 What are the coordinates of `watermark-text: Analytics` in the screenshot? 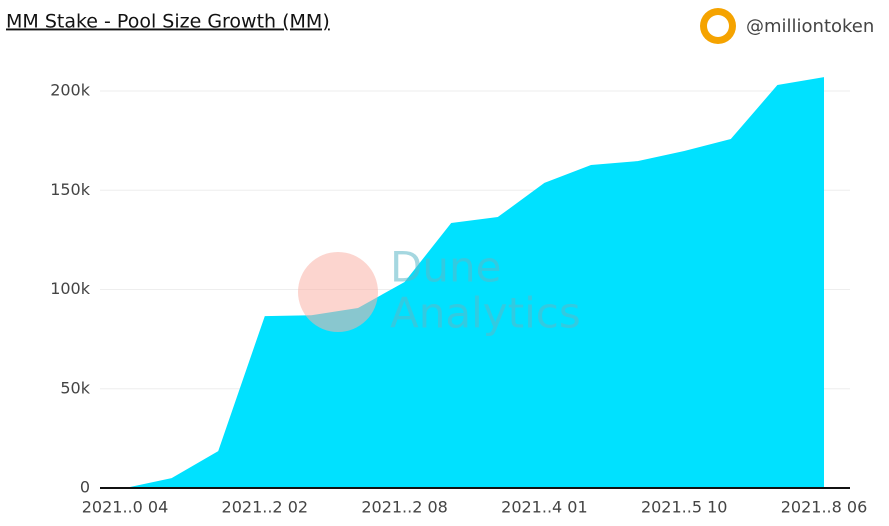 It's located at (485, 313).